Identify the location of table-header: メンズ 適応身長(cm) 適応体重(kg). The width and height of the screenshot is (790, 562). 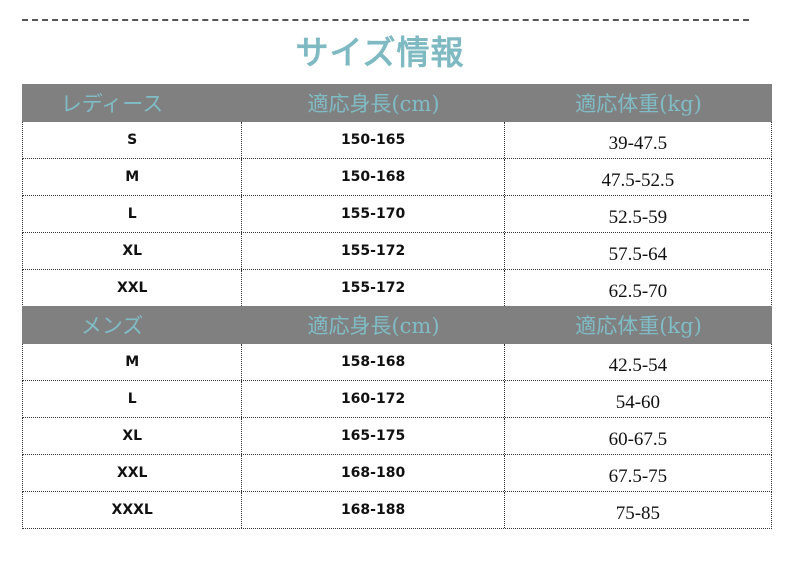
(397, 325).